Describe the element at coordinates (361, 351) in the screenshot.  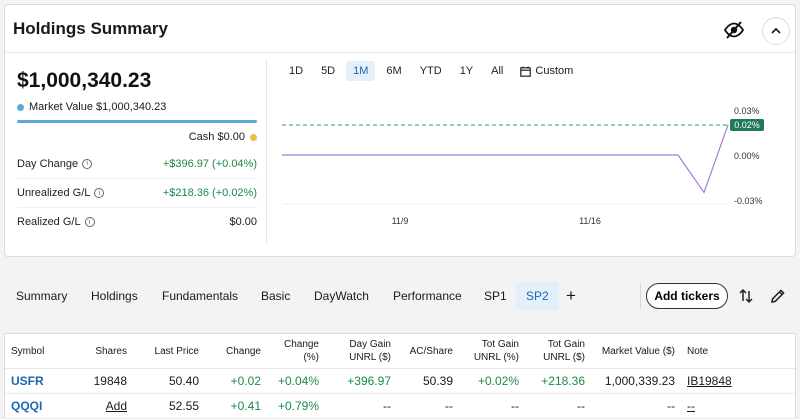
I see `col-header: Day Gain UNRL ($)` at that location.